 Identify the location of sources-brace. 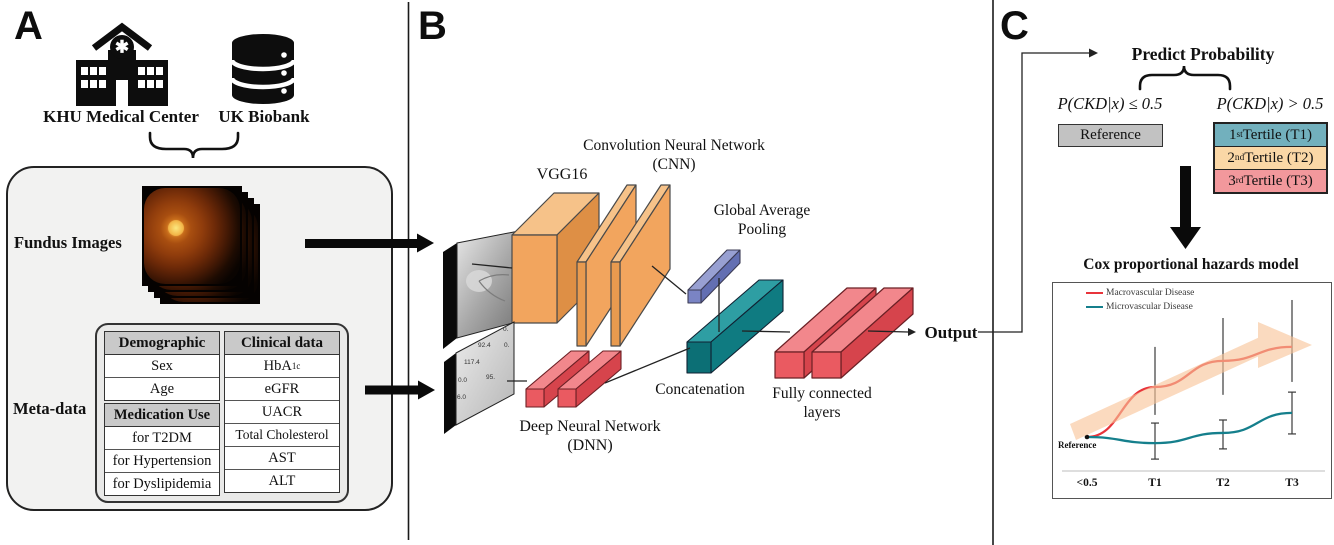
(194, 145).